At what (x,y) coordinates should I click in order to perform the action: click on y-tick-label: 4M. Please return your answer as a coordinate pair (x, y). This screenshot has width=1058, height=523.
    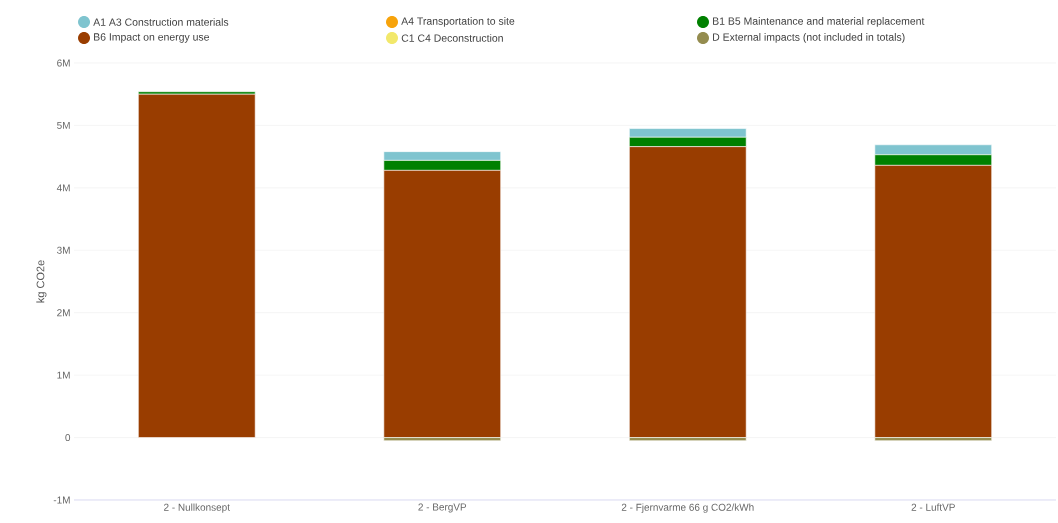
    Looking at the image, I should click on (63, 188).